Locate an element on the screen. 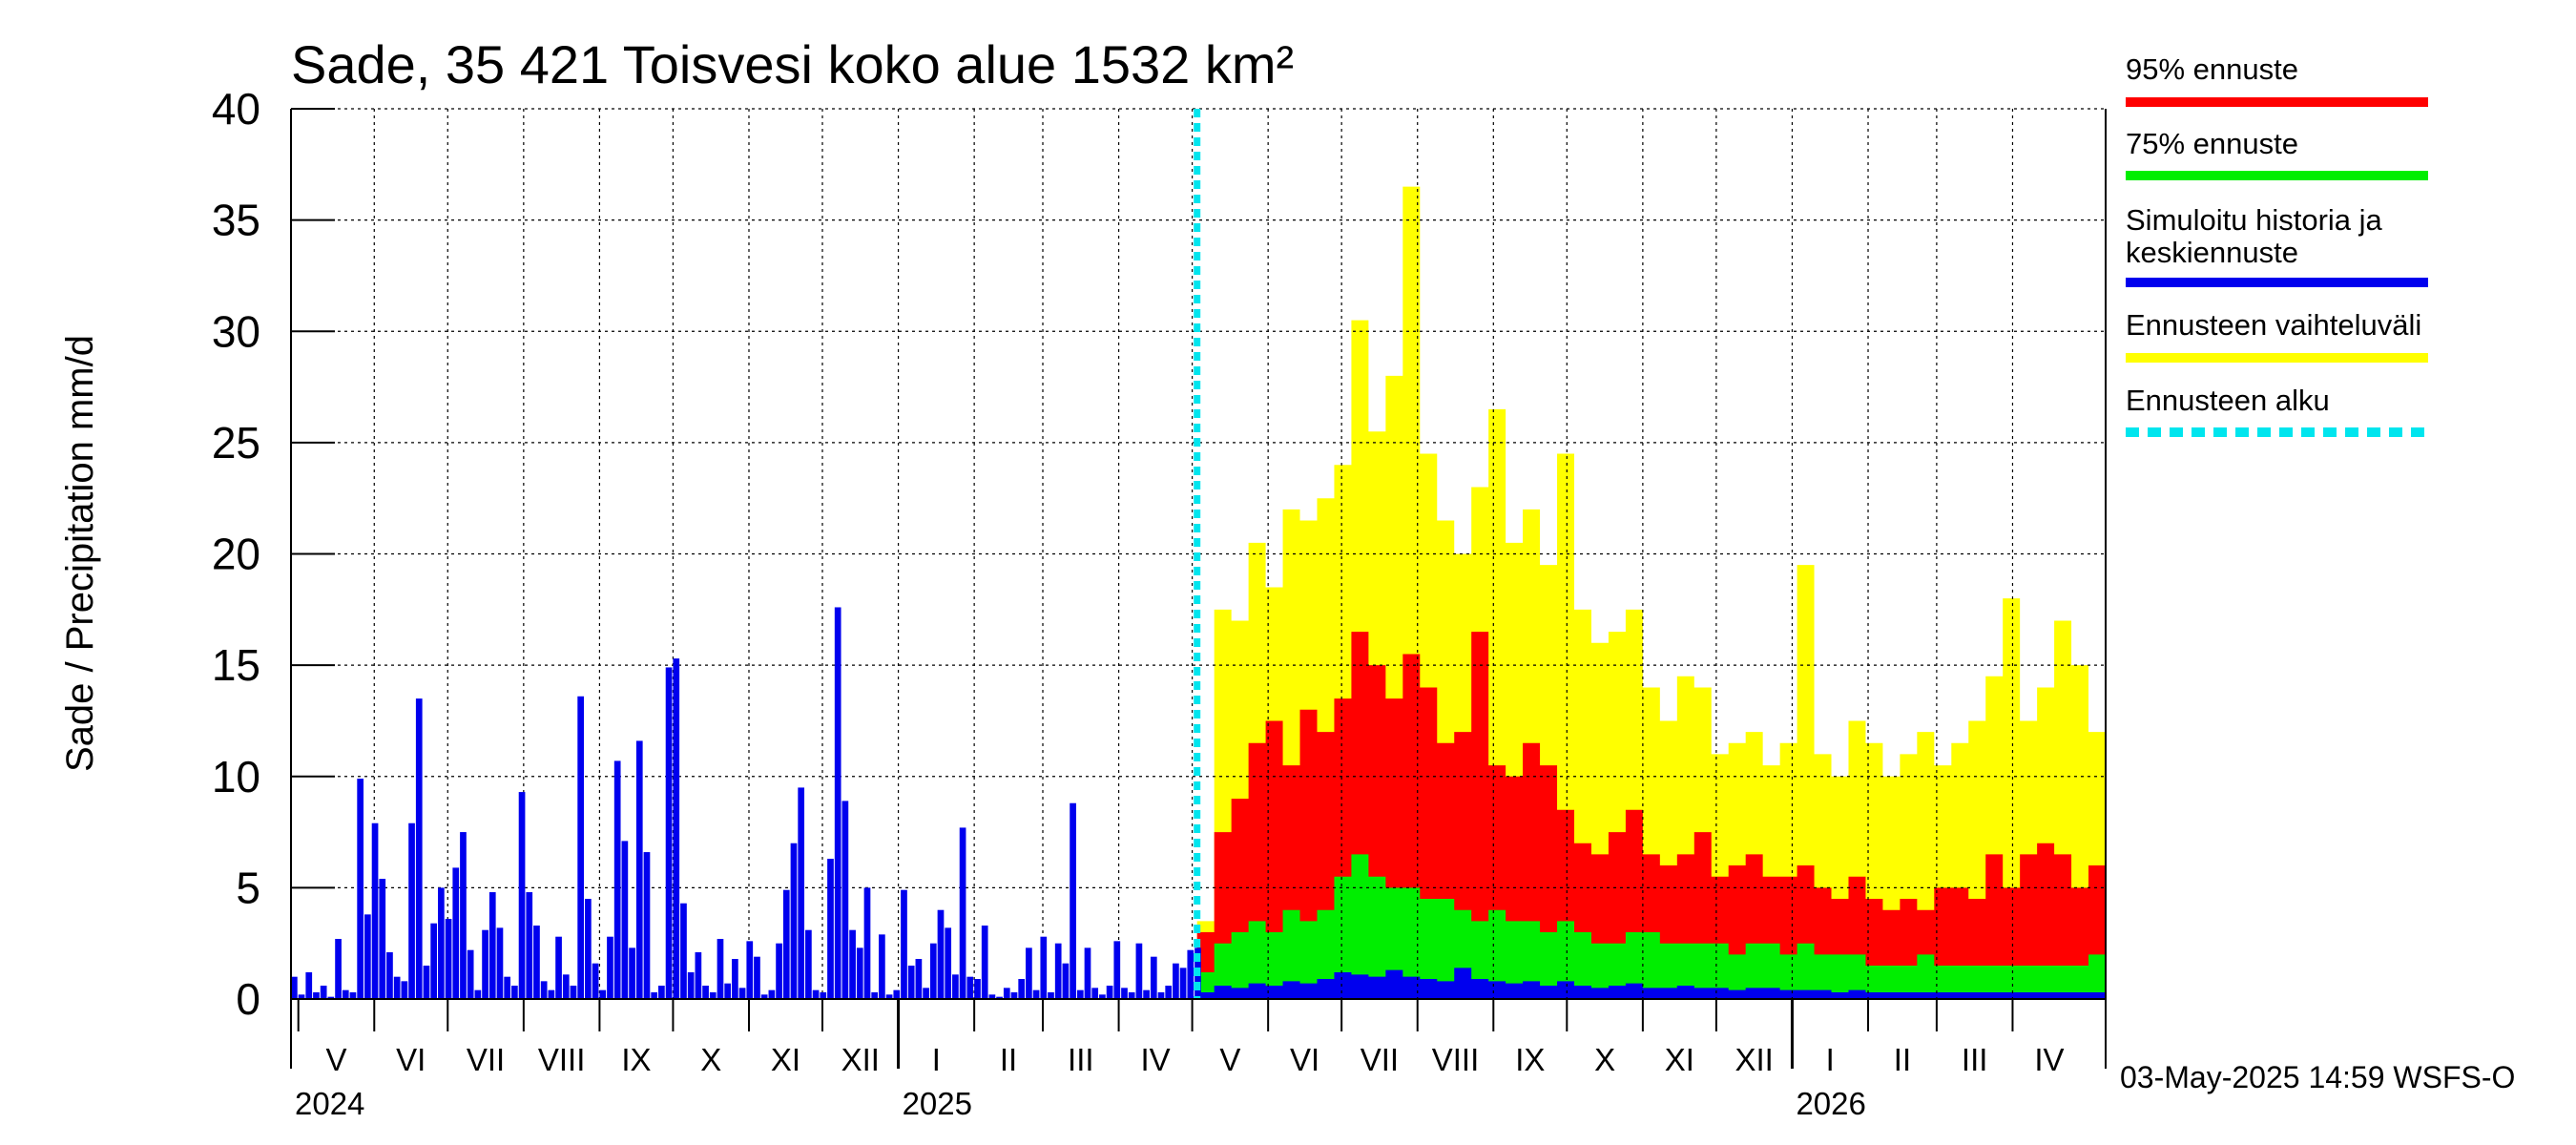 The image size is (2576, 1145). month-label: IV is located at coordinates (2049, 1060).